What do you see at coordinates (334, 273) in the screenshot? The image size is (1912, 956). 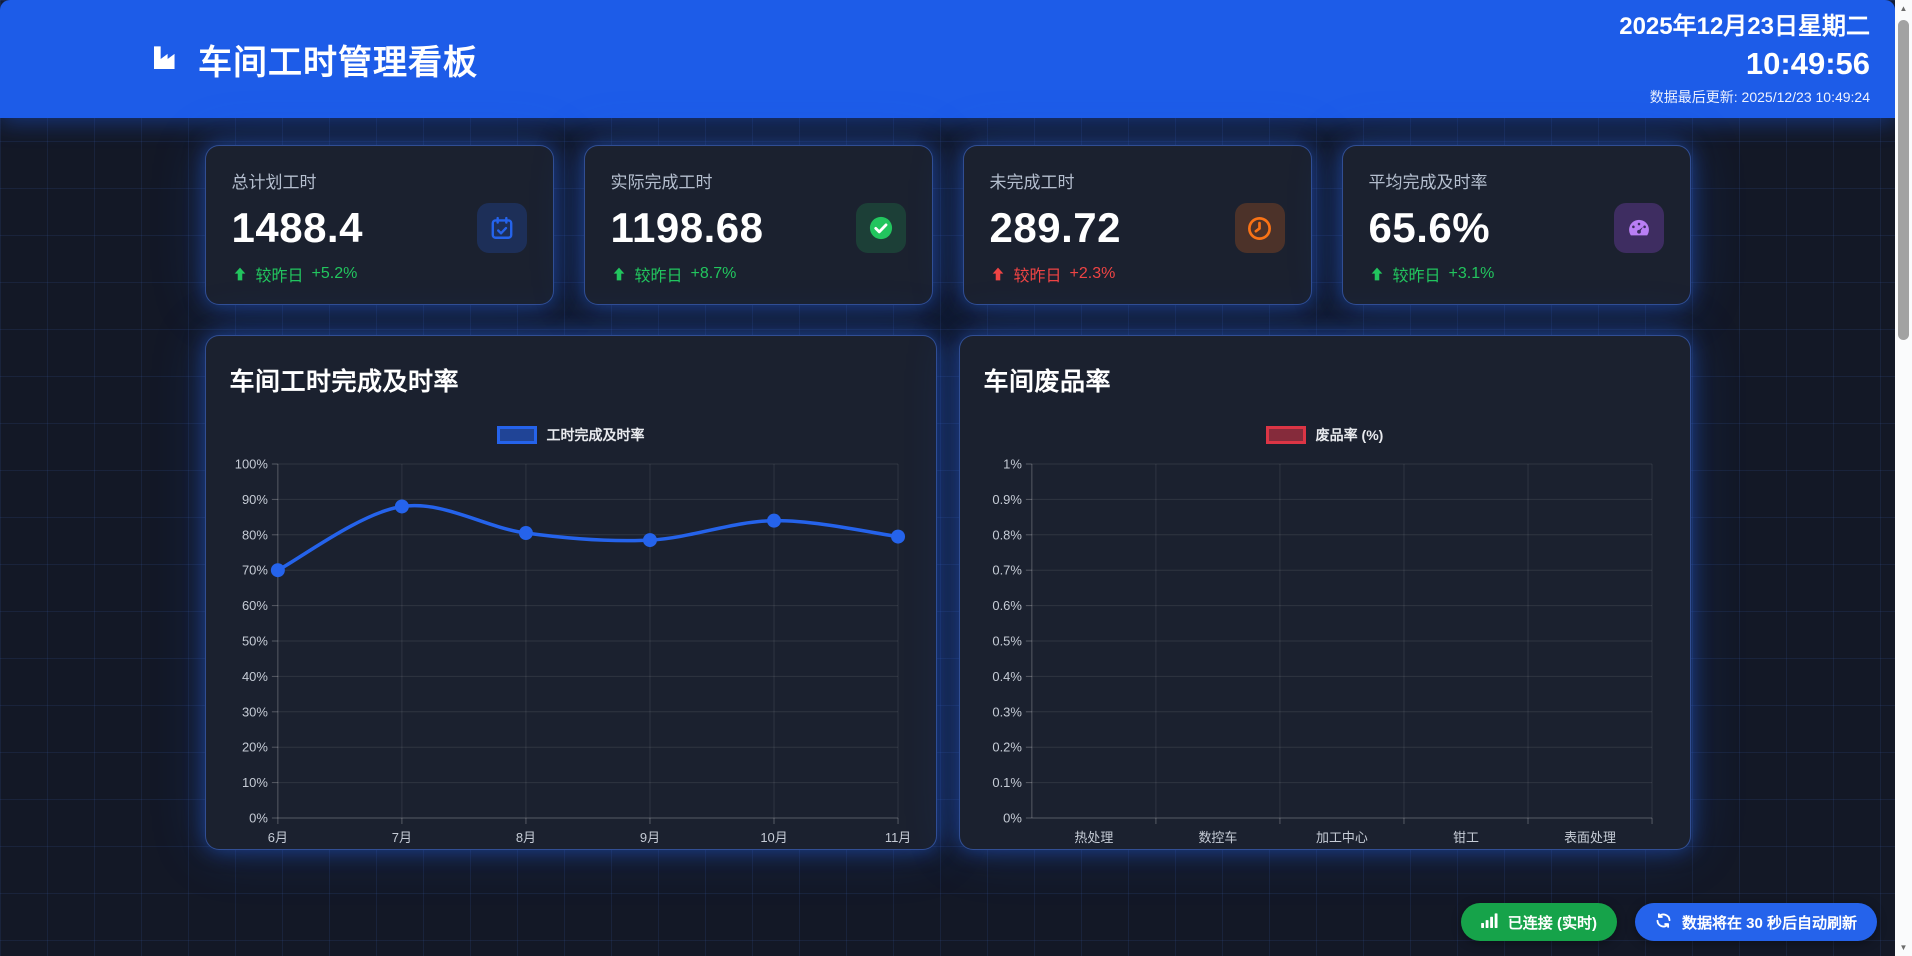 I see `trend-value: +5.2%` at bounding box center [334, 273].